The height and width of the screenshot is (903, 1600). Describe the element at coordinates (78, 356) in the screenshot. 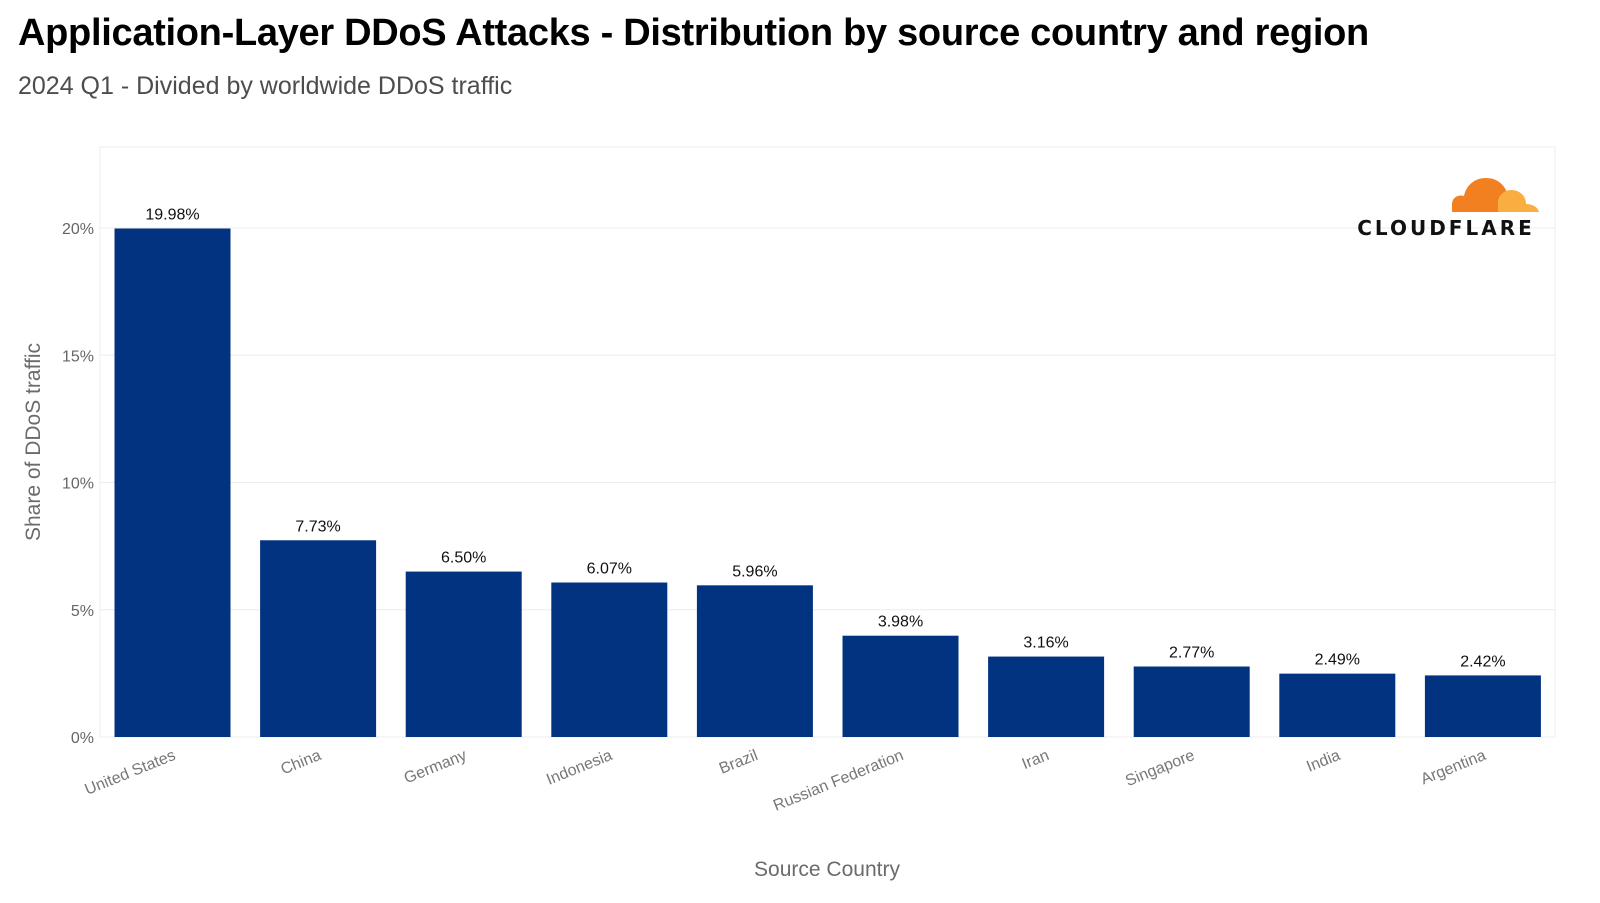

I see `y-tick-label: 15%` at that location.